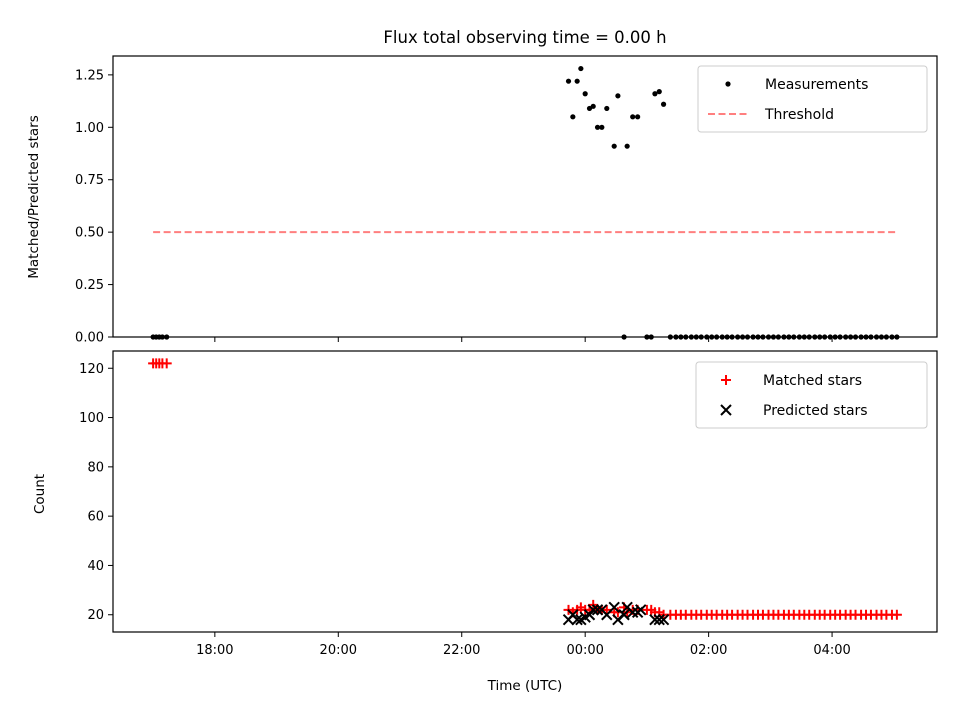 The height and width of the screenshot is (720, 960). I want to click on y-tick-label: 1.00, so click(89, 128).